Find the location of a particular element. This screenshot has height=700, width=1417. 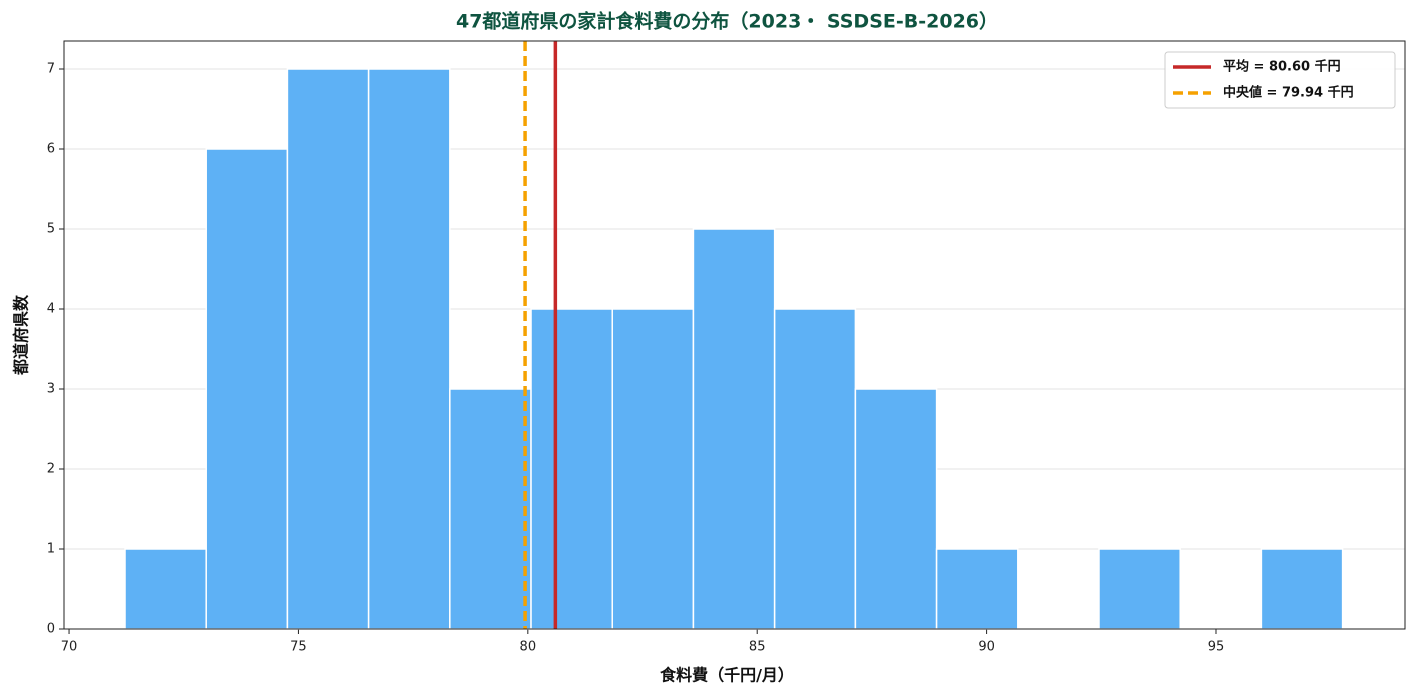

x-tick-label: 75 is located at coordinates (298, 647).